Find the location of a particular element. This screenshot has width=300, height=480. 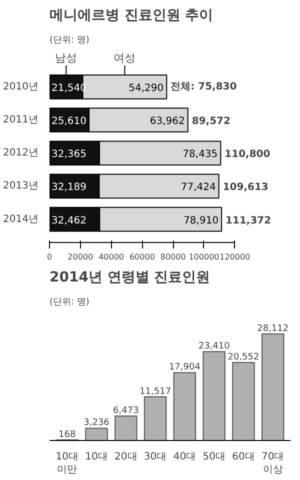

x-tick-label: 10대 미만 is located at coordinates (67, 464).